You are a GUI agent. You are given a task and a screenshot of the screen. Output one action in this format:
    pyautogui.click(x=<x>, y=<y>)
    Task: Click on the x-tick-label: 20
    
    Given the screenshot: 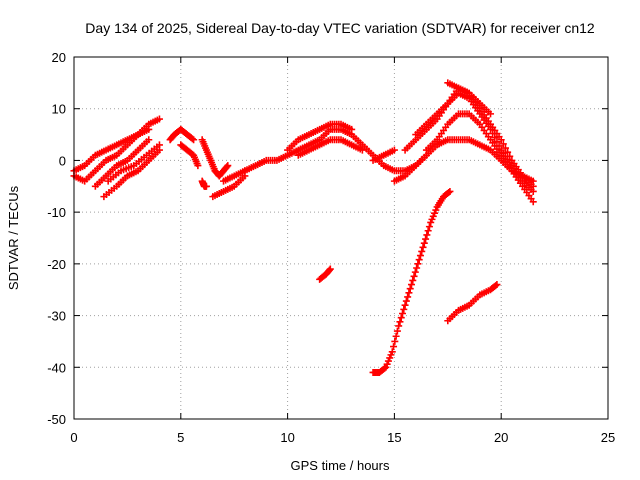 What is the action you would take?
    pyautogui.click(x=501, y=437)
    